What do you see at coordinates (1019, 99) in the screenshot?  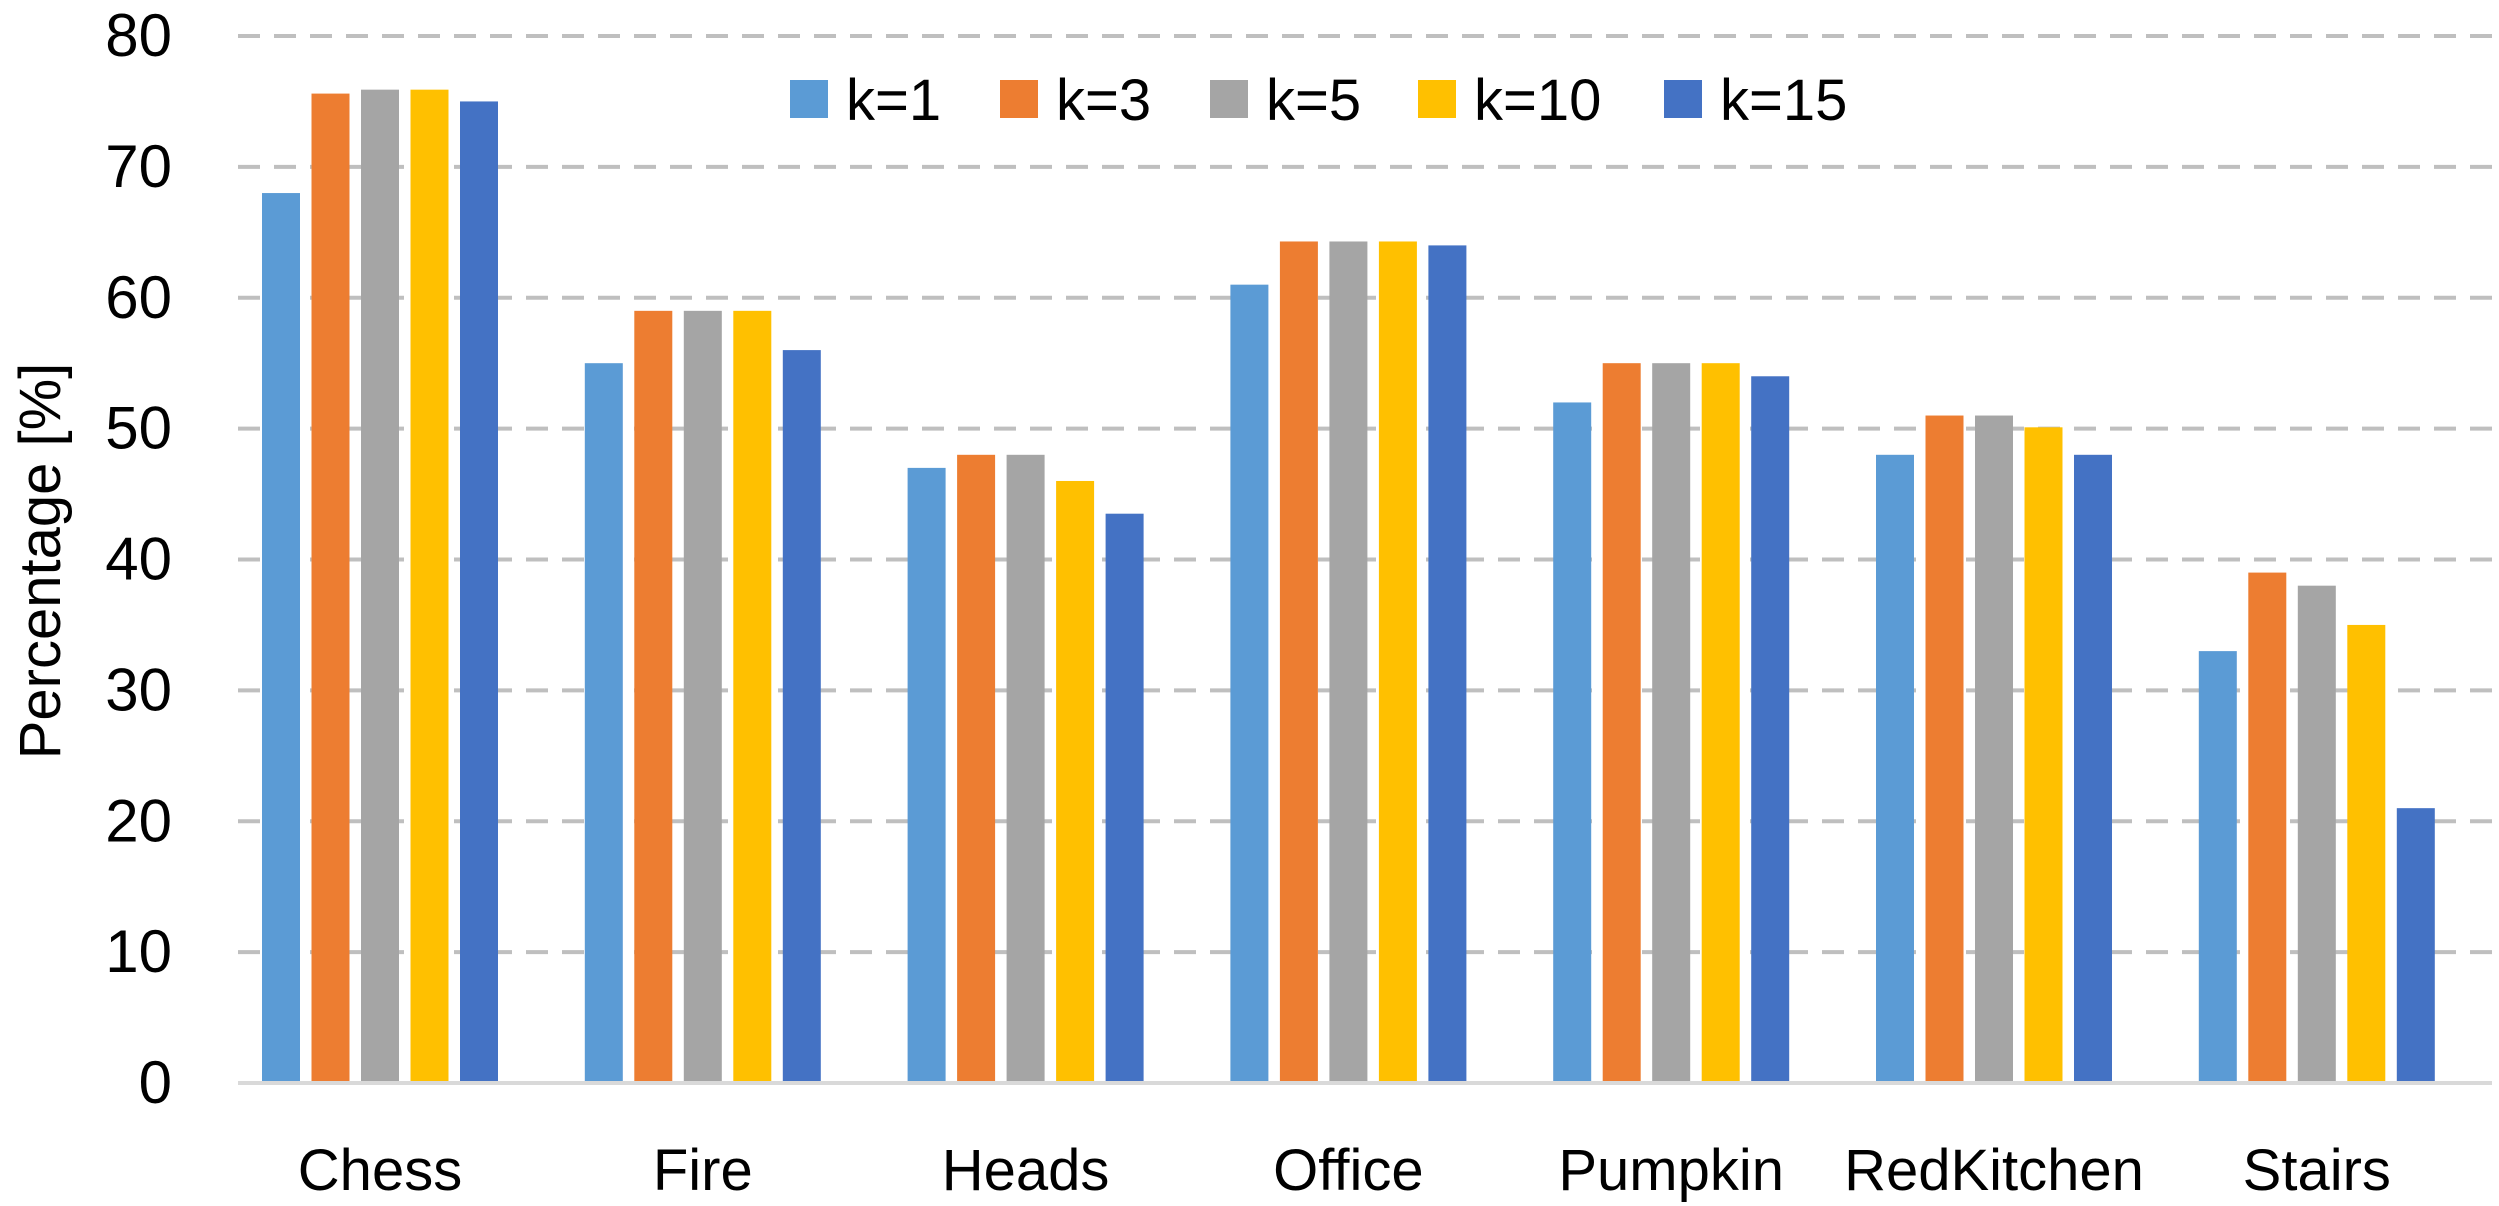 I see `legend-swatch-k3` at bounding box center [1019, 99].